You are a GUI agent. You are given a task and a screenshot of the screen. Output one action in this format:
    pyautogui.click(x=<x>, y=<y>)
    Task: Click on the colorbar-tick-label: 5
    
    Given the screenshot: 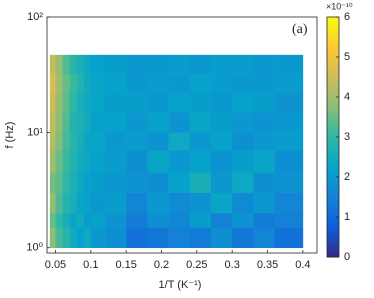 What is the action you would take?
    pyautogui.click(x=347, y=57)
    